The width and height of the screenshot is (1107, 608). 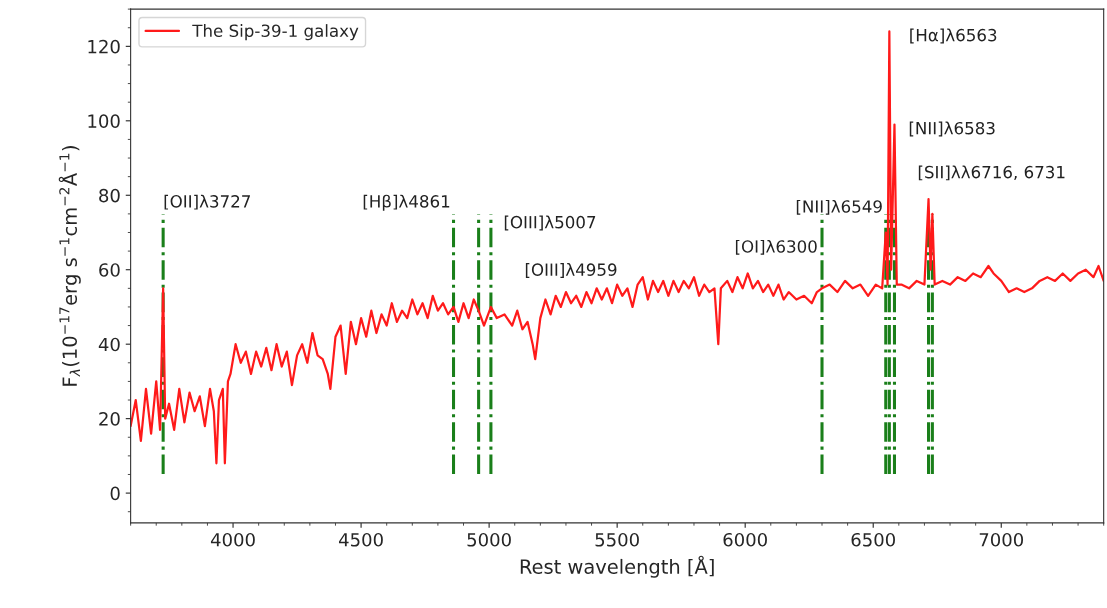 What do you see at coordinates (275, 32) in the screenshot?
I see `legend-label: The Sip-39-1 galaxy` at bounding box center [275, 32].